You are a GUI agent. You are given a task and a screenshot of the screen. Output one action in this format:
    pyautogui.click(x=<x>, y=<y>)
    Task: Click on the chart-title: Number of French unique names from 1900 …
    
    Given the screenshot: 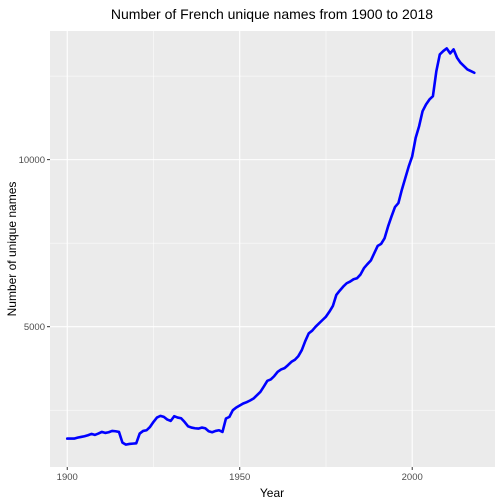 What is the action you would take?
    pyautogui.click(x=272, y=14)
    